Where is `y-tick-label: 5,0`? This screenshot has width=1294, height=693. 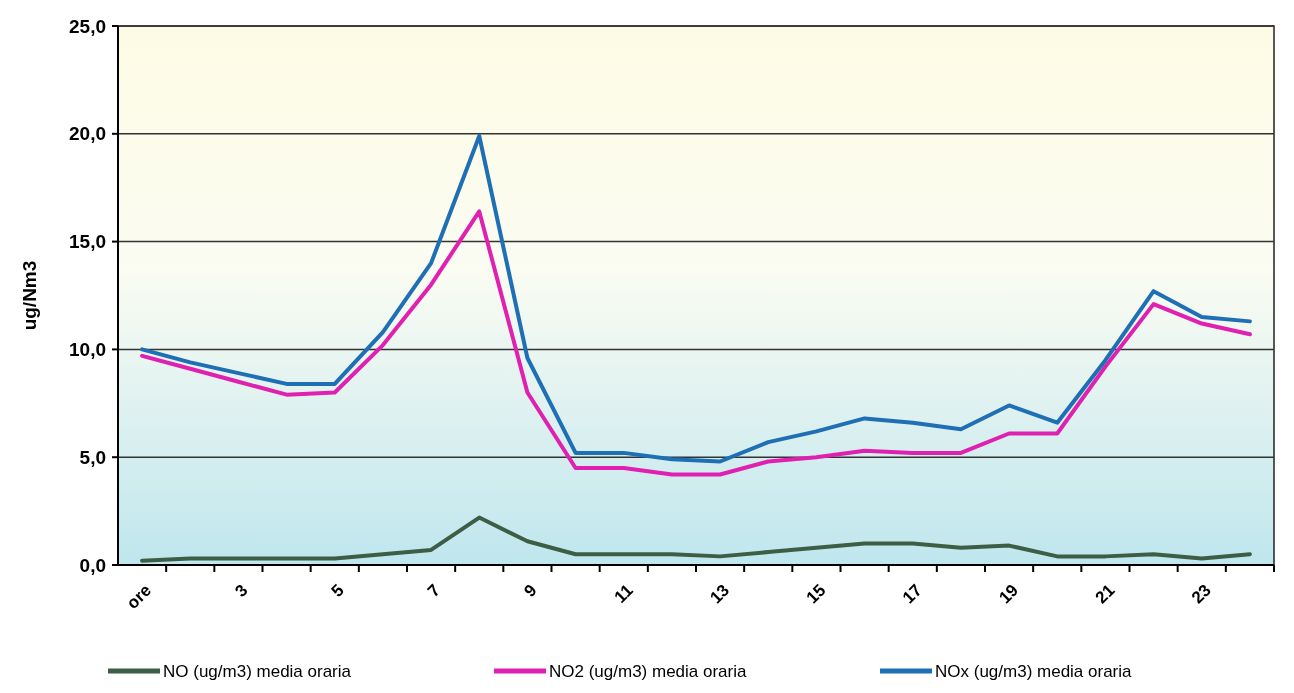 y-tick-label: 5,0 is located at coordinates (92, 457).